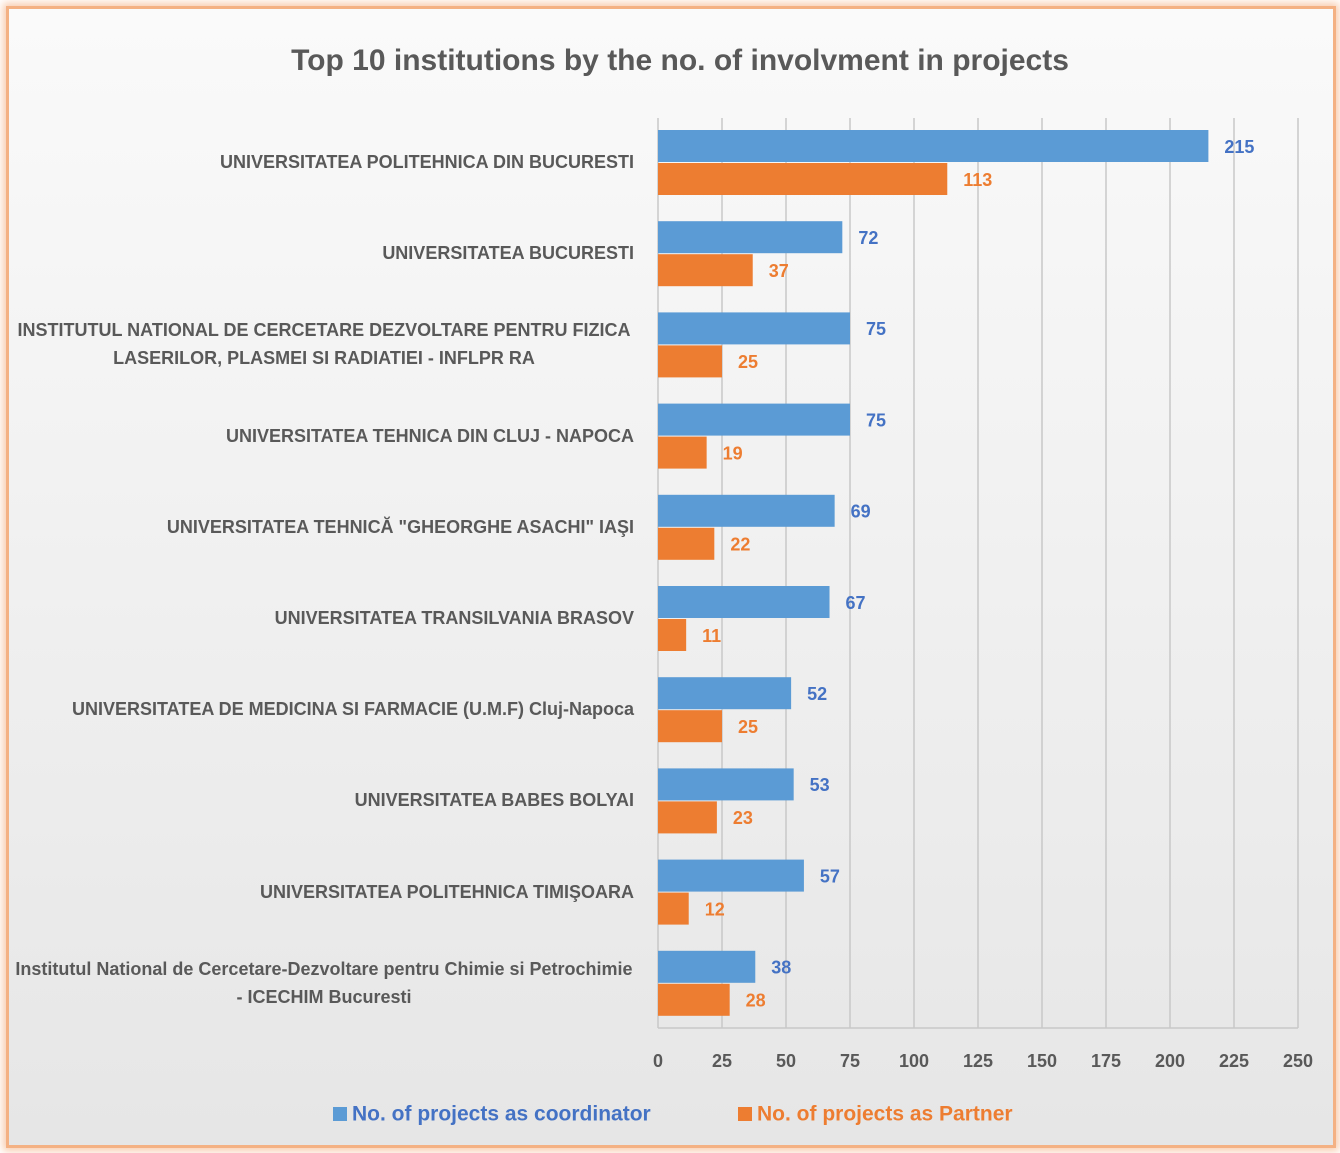  What do you see at coordinates (658, 1061) in the screenshot?
I see `x-tick-label: 0` at bounding box center [658, 1061].